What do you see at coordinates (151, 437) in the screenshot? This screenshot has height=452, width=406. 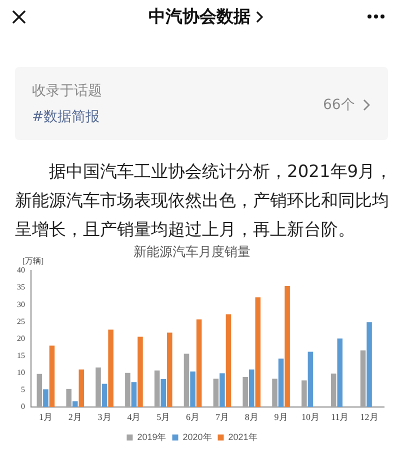 I see `legend-label: 2019年` at bounding box center [151, 437].